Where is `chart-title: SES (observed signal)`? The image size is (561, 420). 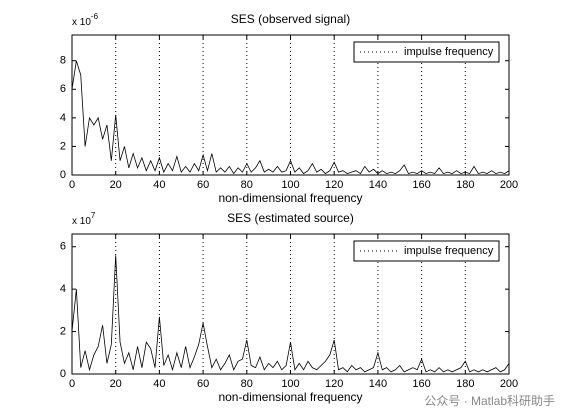
chart-title: SES (observed signal) is located at coordinates (290, 19).